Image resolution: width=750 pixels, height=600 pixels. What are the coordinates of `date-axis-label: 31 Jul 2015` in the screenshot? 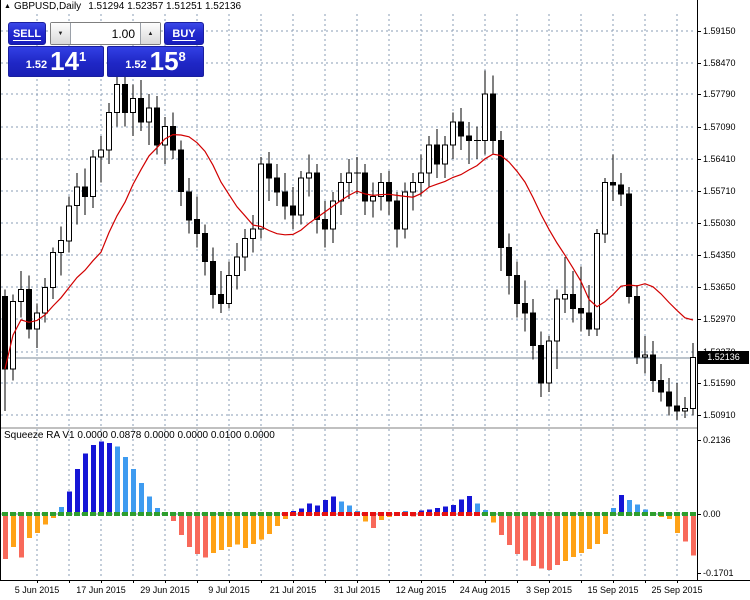 It's located at (357, 590).